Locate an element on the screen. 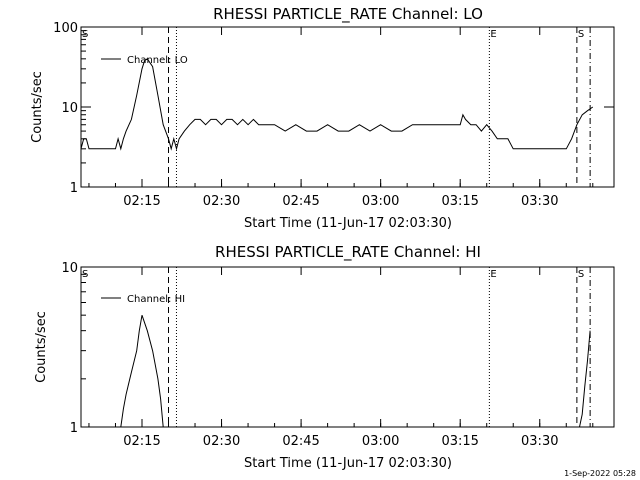 The height and width of the screenshot is (480, 640). hi-chart-title: RHESSI PARTICLE_RATE Channel: HI is located at coordinates (348, 252).